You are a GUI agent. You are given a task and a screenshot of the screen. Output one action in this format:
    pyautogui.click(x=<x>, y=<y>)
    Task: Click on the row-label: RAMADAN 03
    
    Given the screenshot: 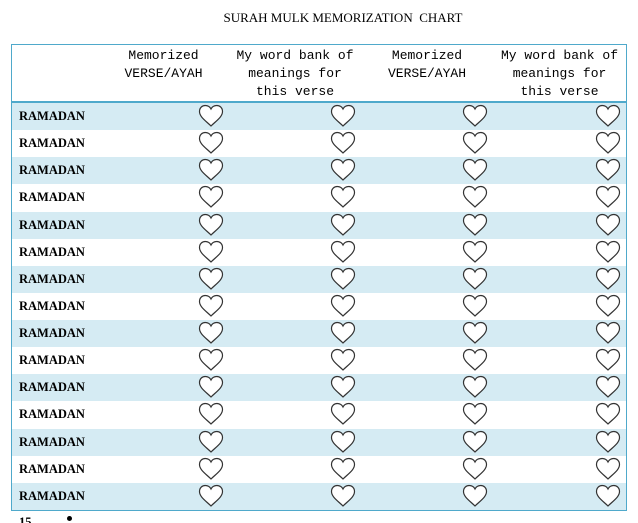 What is the action you would take?
    pyautogui.click(x=55, y=180)
    